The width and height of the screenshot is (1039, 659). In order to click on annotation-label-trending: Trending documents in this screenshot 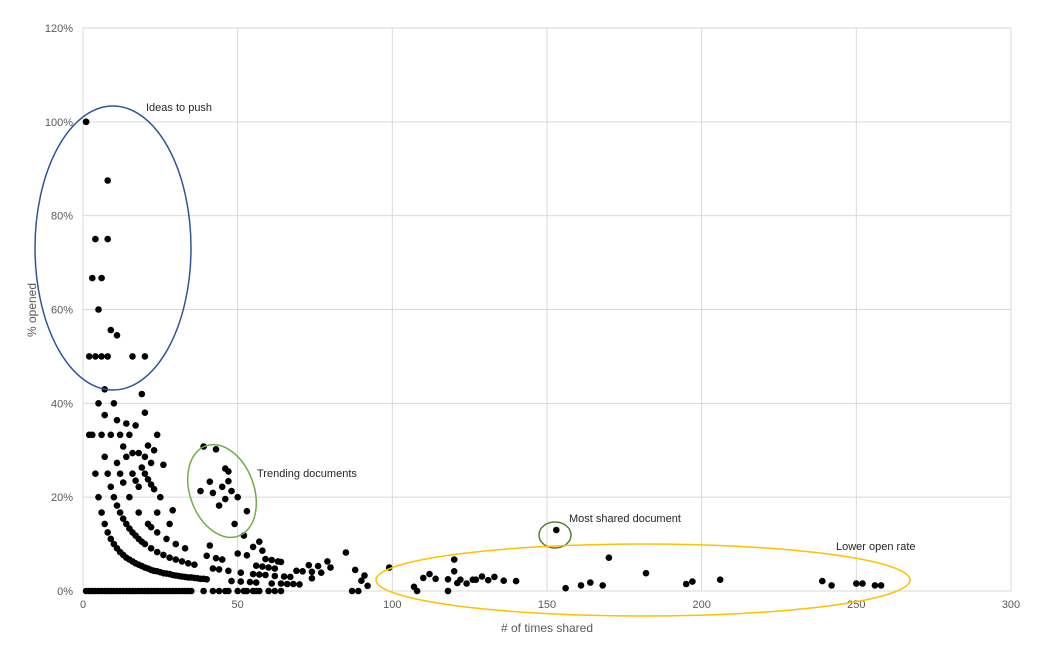, I will do `click(307, 474)`.